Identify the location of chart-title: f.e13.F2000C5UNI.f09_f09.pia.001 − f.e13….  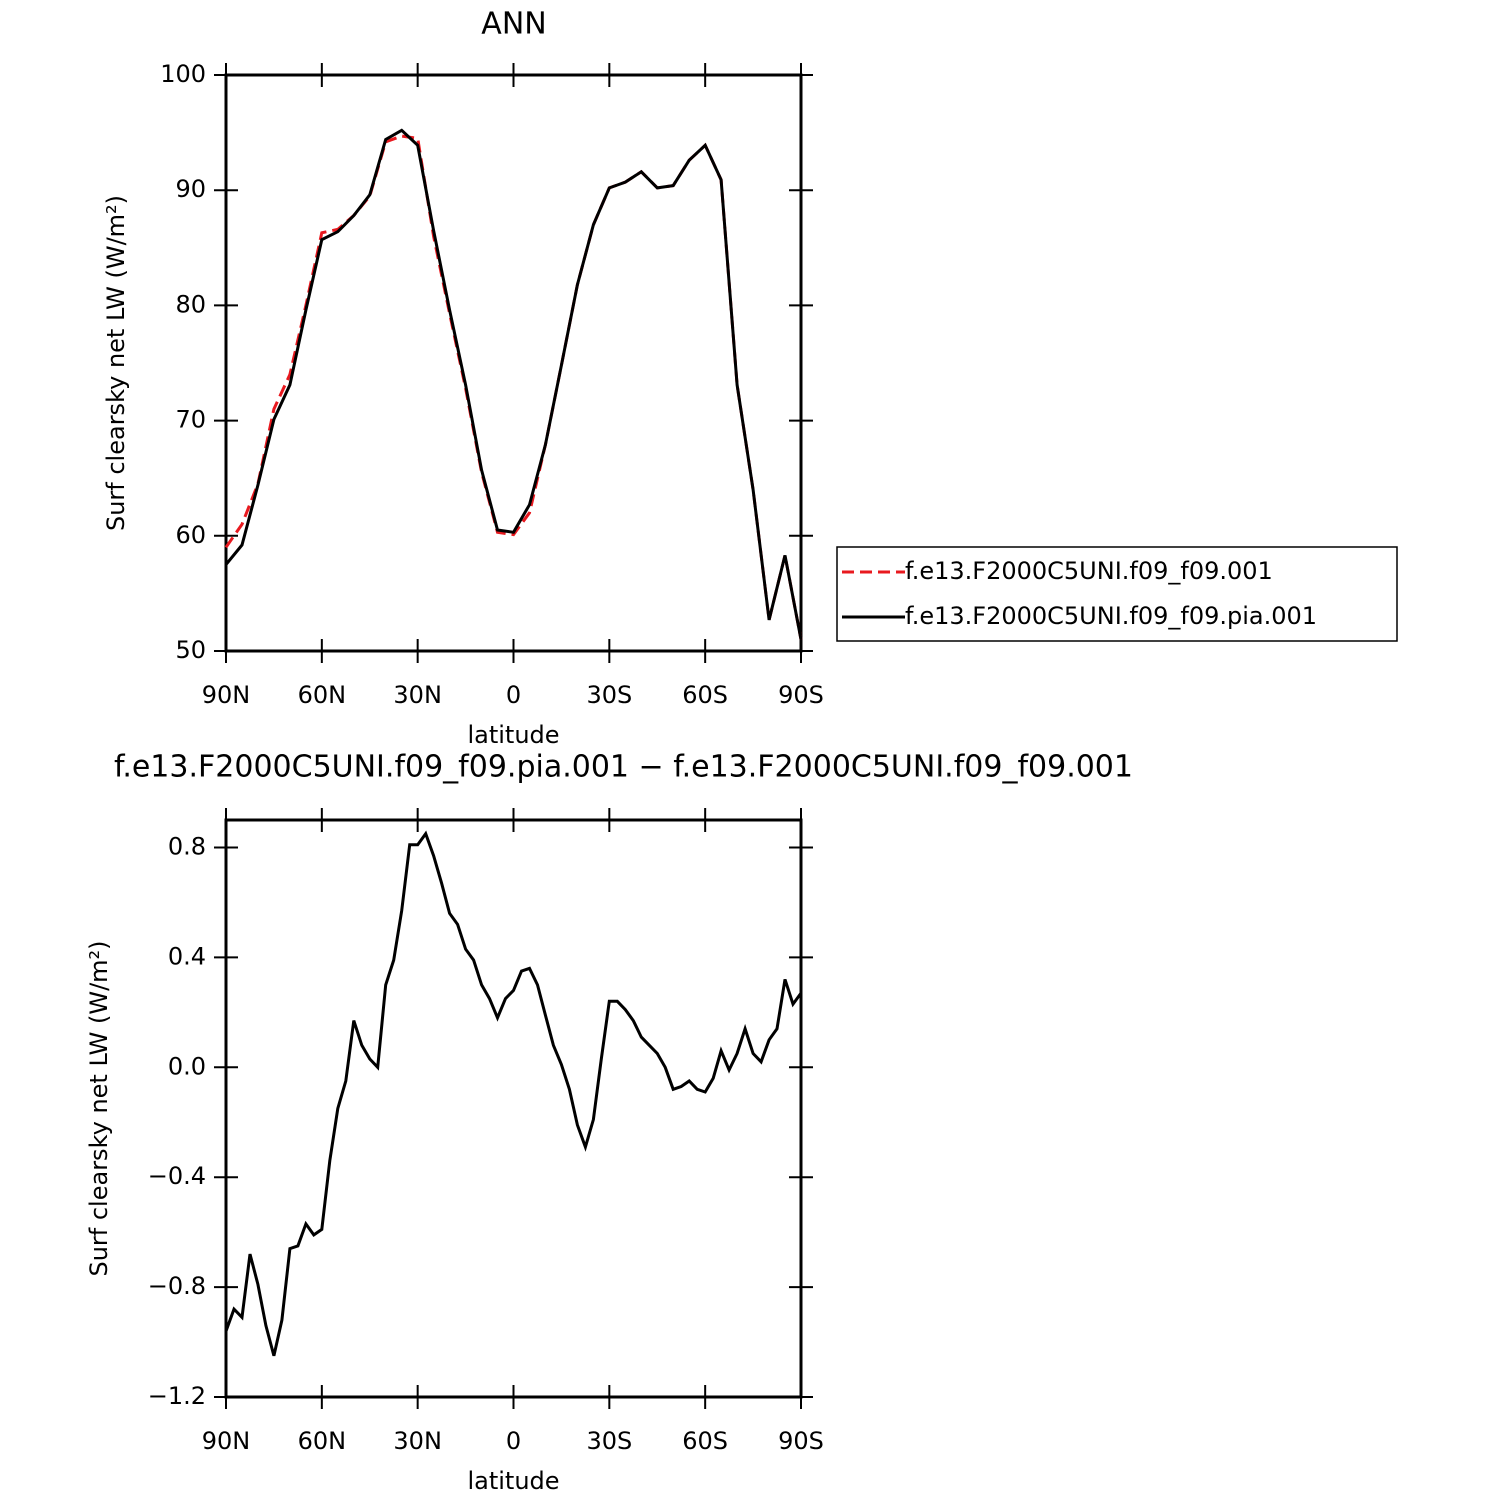
(623, 767).